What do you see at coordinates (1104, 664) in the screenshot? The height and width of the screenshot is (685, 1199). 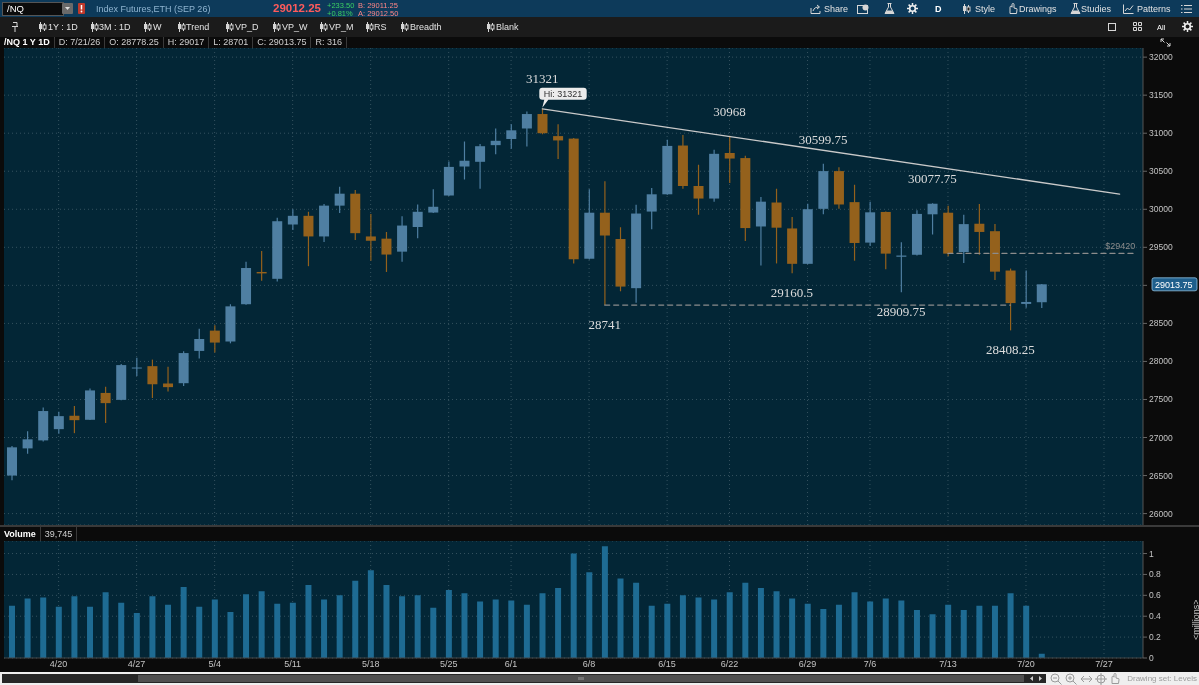 I see `x-tick-label: 7/27` at bounding box center [1104, 664].